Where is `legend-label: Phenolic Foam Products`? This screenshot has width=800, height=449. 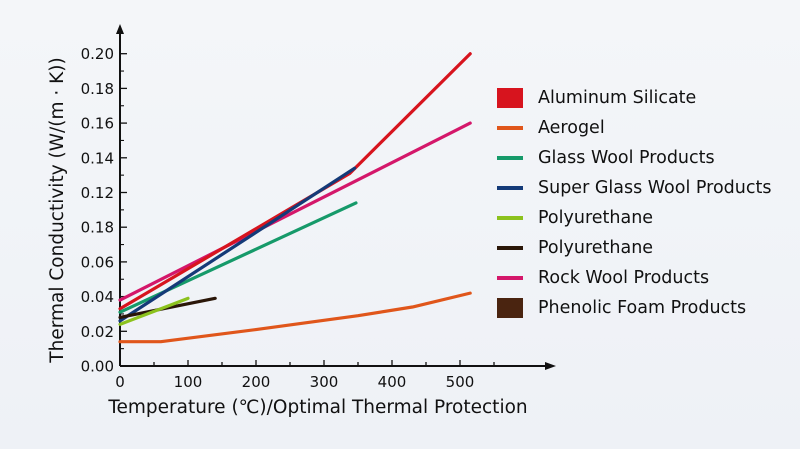
legend-label: Phenolic Foam Products is located at coordinates (642, 308).